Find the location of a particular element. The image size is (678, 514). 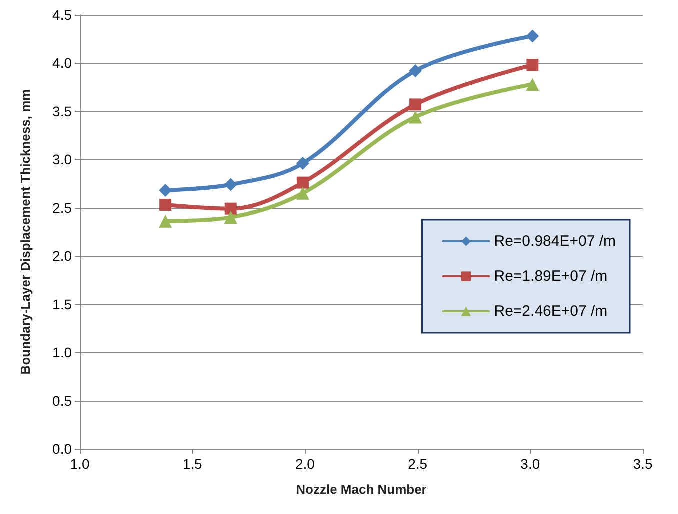

x-tick-label: 1.5 is located at coordinates (192, 464).